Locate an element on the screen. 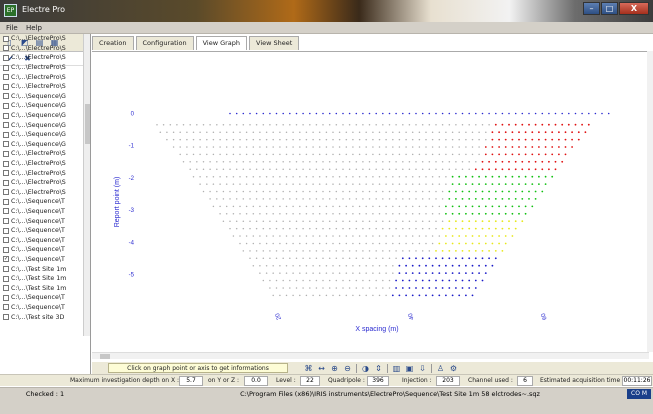 The width and height of the screenshot is (653, 414). maximize-button: □ is located at coordinates (609, 8).